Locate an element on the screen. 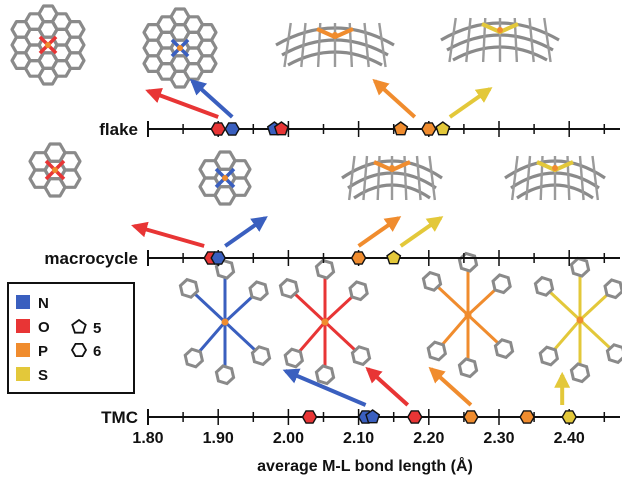 Image resolution: width=622 pixels, height=479 pixels. legend-shape-label: 5 is located at coordinates (97, 328).